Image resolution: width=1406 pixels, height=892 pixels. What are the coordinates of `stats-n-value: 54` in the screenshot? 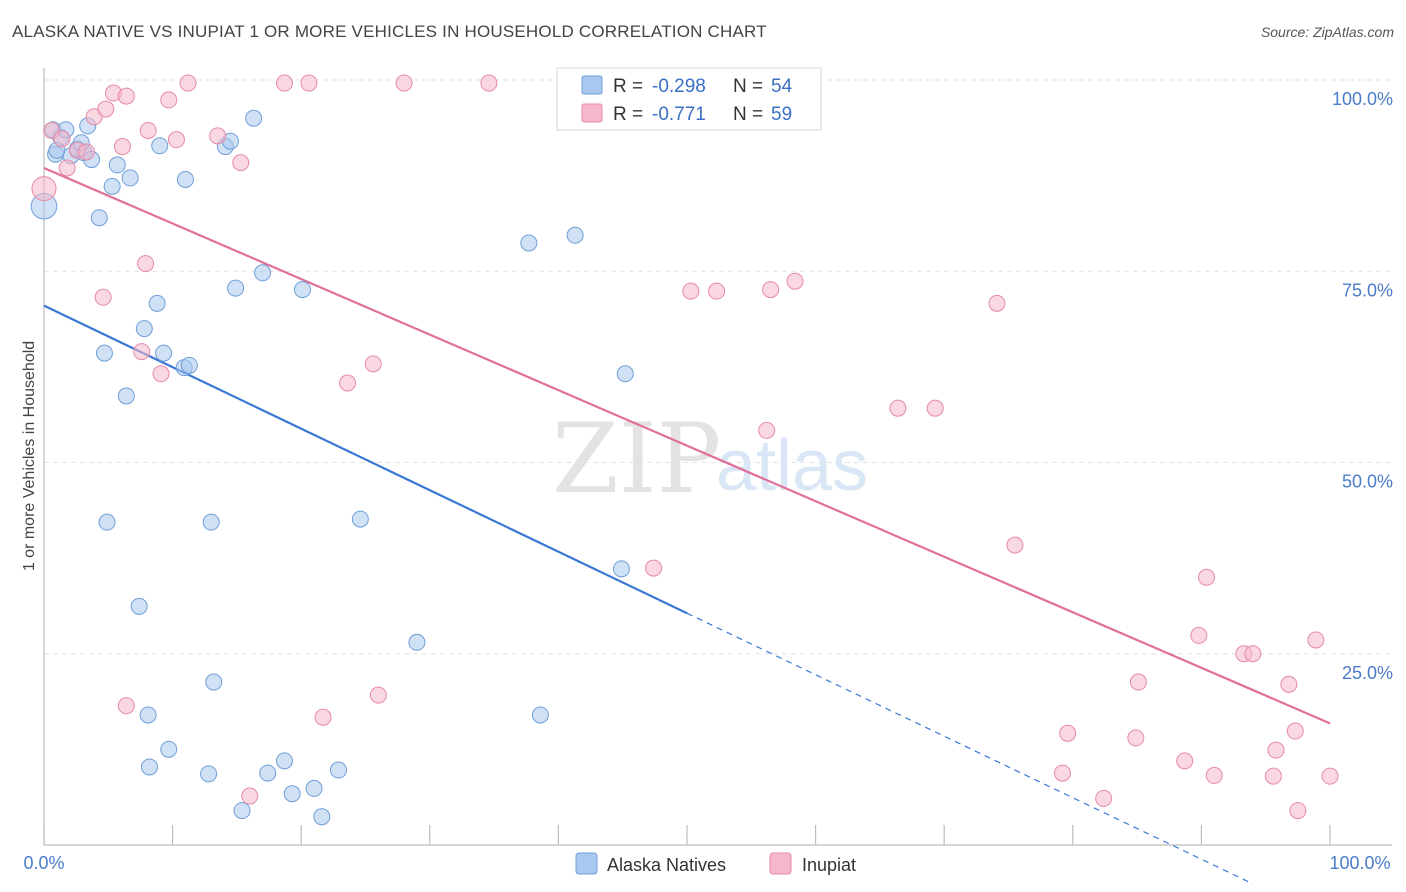 It's located at (782, 86).